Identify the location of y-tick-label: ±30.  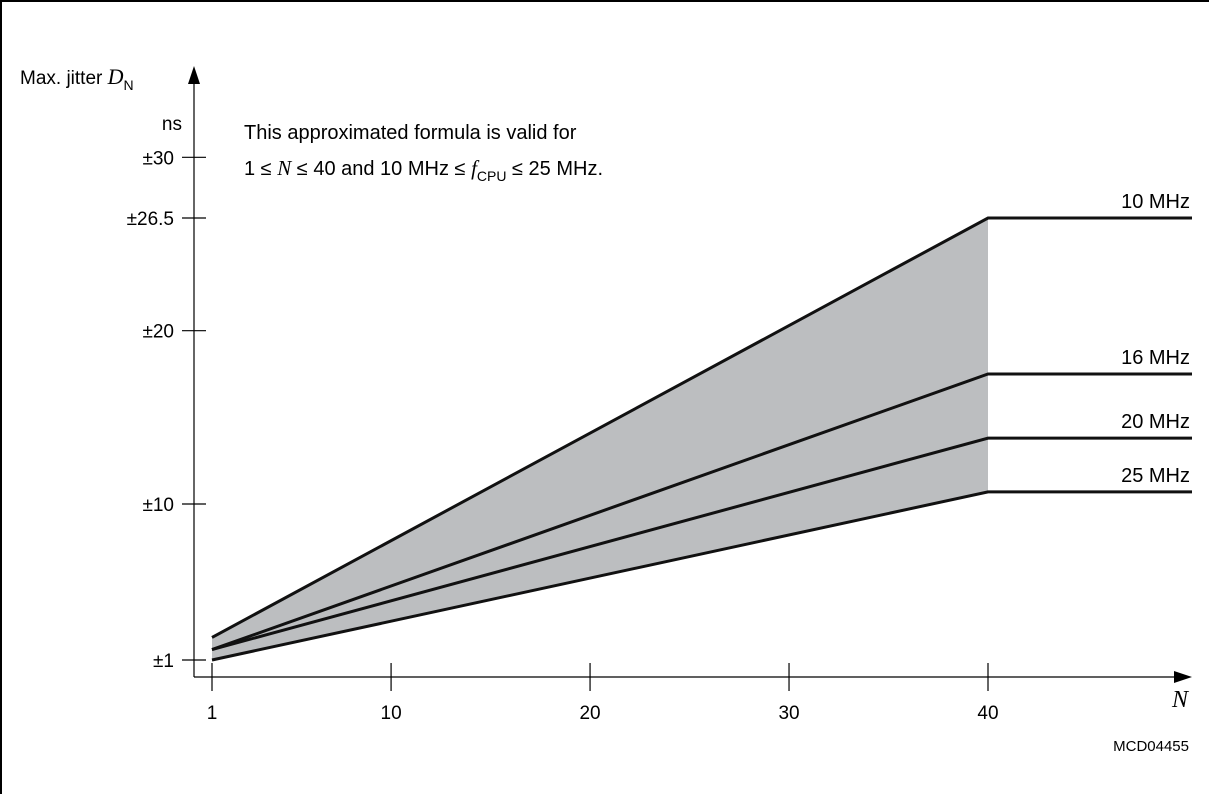
(158, 158).